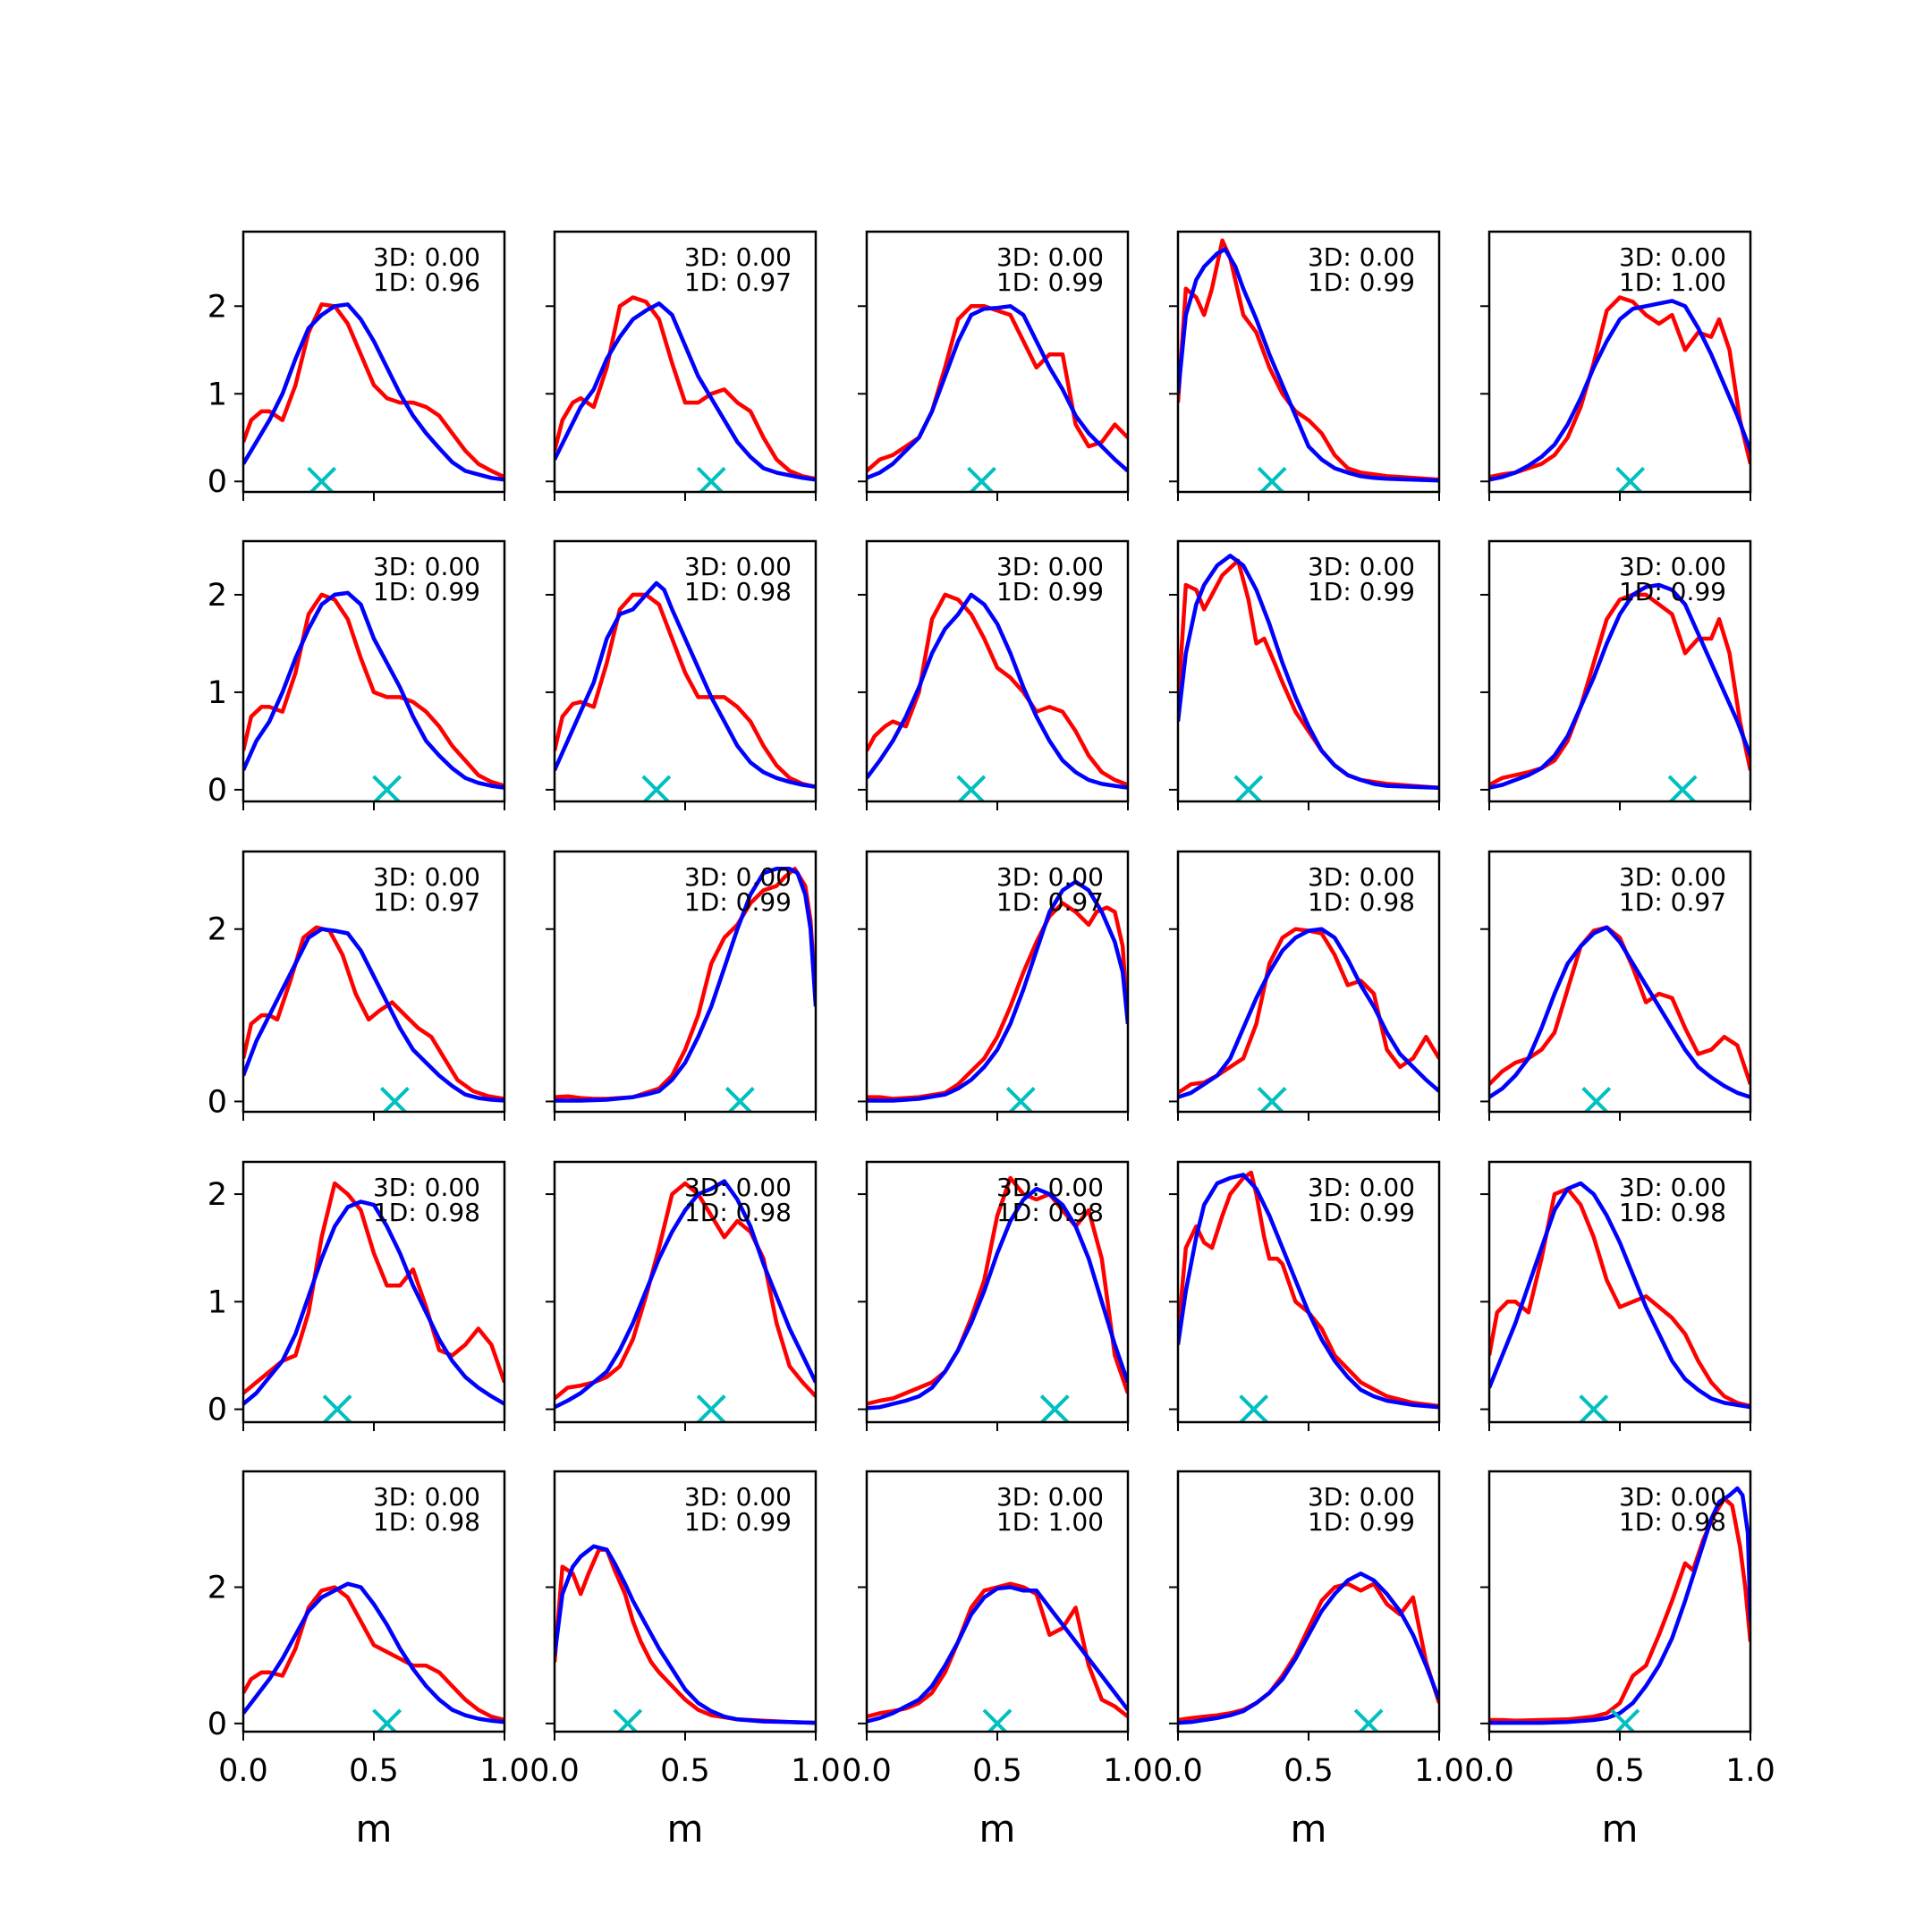 This screenshot has width=1932, height=1932. Describe the element at coordinates (426, 1522) in the screenshot. I see `annotation-1d: 1D: 0.98` at that location.